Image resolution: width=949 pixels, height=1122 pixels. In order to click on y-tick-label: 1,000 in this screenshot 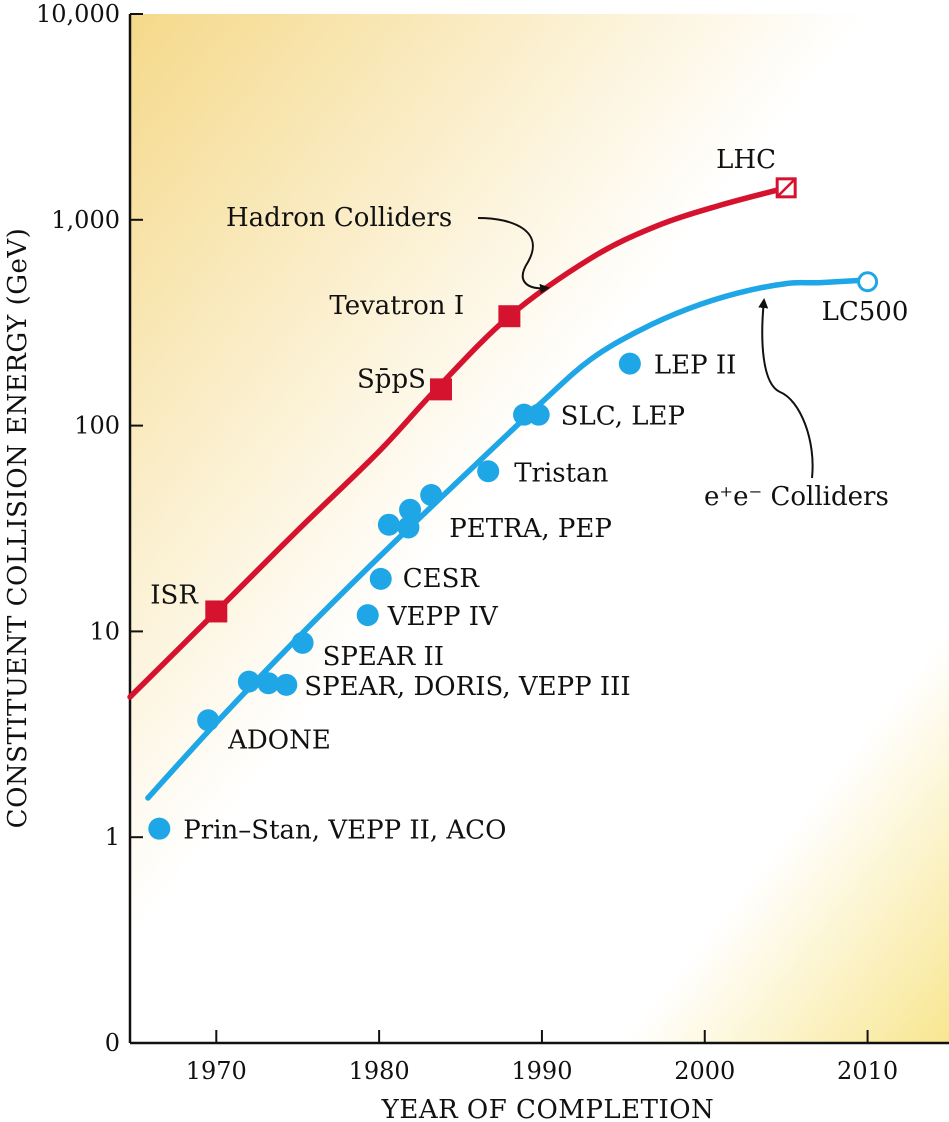, I will do `click(85, 220)`.